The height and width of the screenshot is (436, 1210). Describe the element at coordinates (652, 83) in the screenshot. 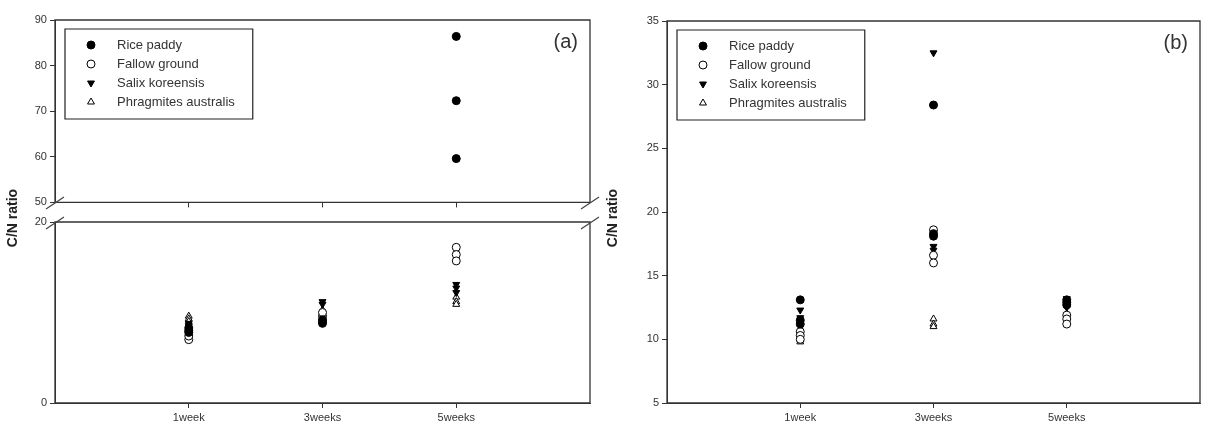

I see `y-tick-label: 30` at that location.